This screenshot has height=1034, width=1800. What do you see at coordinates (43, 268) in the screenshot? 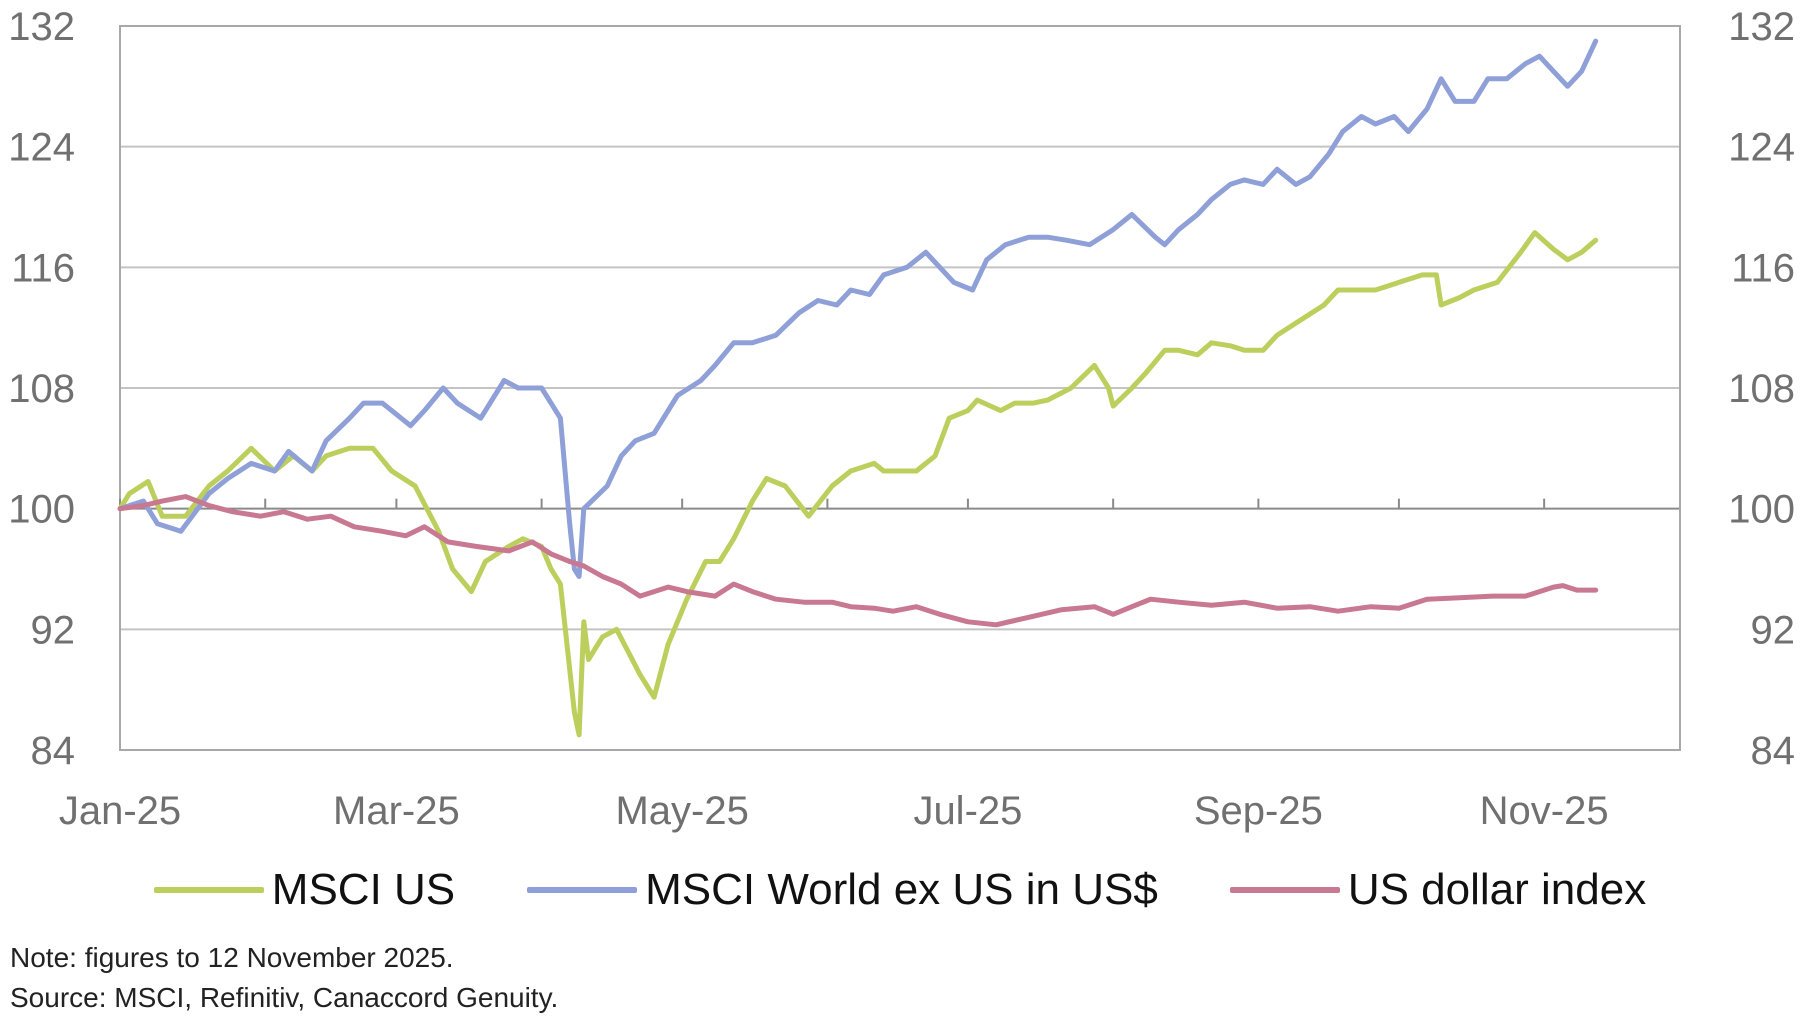
I see `y-tick-label-left: 116` at bounding box center [43, 268].